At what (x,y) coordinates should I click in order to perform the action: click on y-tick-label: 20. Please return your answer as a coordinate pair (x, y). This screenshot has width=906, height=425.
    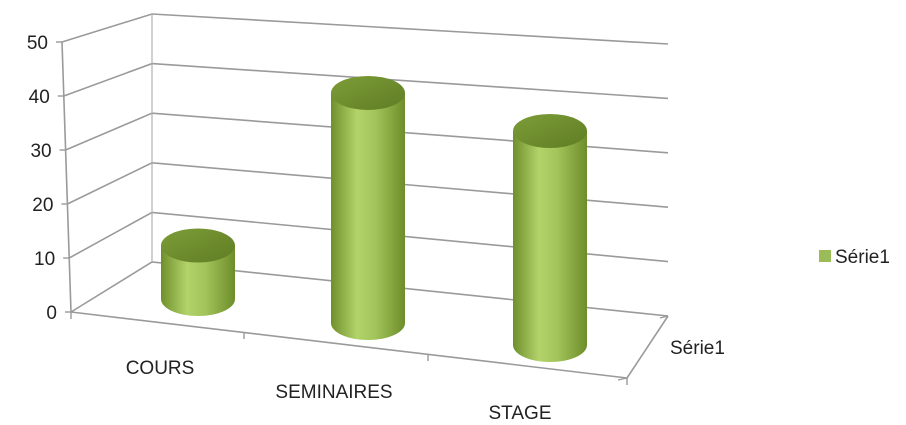
    Looking at the image, I should click on (42, 205).